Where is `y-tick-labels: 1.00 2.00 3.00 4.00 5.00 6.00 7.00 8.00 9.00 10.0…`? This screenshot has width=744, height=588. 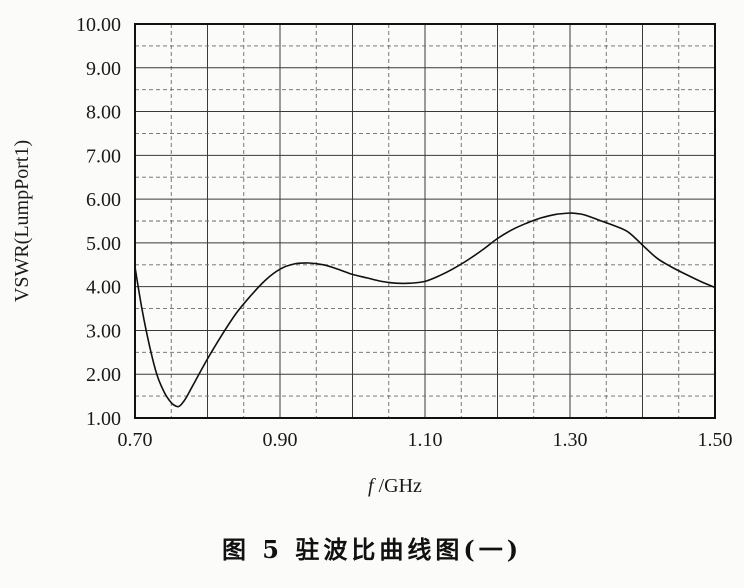
y-tick-labels: 1.00 2.00 3.00 4.00 5.00 6.00 7.00 8.00 9.00 10.0… is located at coordinates (98, 222).